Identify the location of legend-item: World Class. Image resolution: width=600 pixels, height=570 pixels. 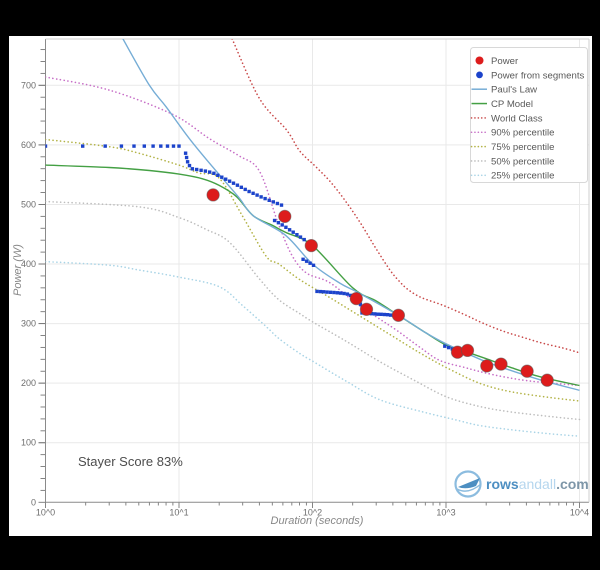
(506, 118).